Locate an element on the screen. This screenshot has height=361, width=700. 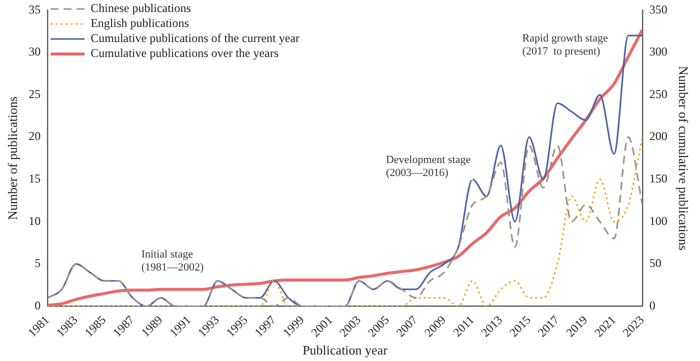
y2-tick-label: 150 is located at coordinates (658, 179).